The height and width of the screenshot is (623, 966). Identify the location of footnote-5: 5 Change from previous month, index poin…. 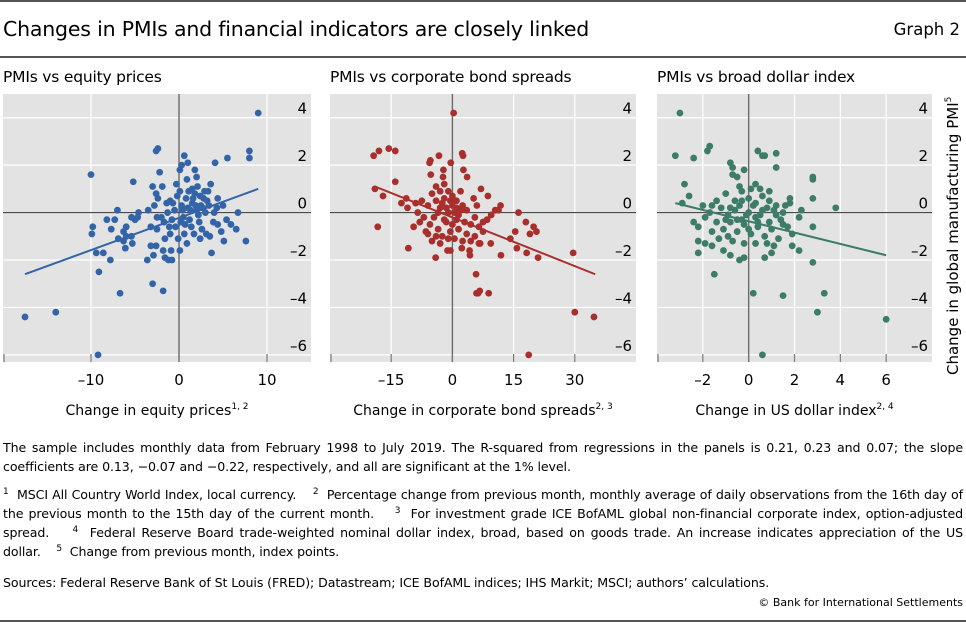
(198, 551).